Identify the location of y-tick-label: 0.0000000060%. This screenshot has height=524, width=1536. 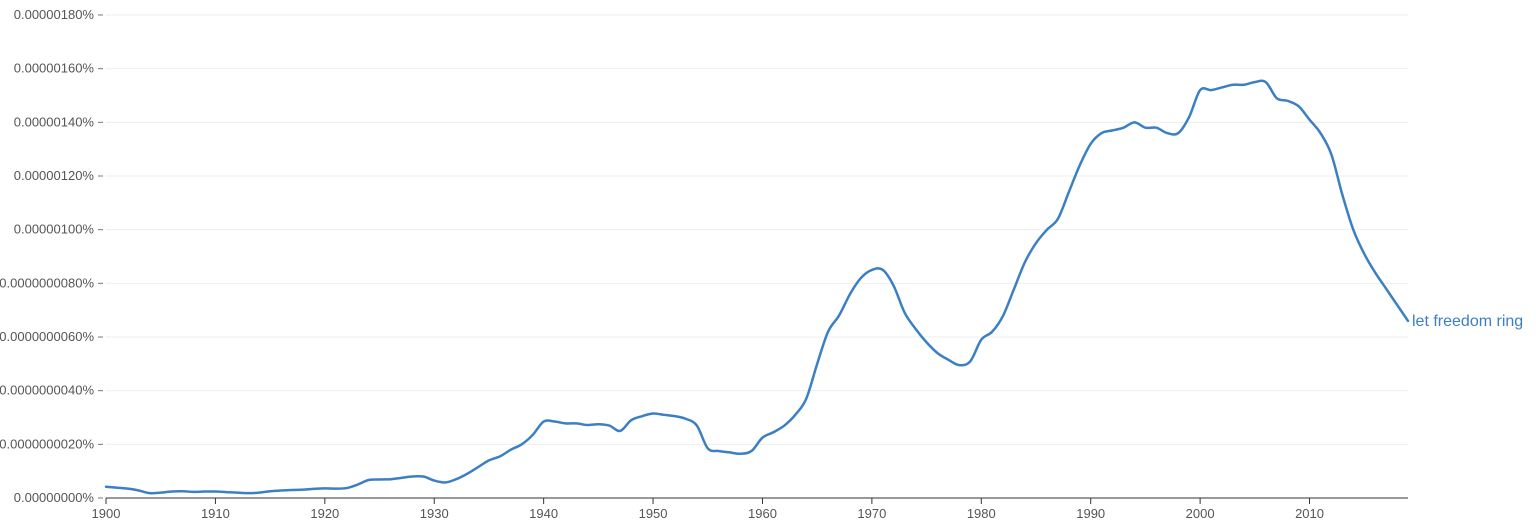
(47, 336).